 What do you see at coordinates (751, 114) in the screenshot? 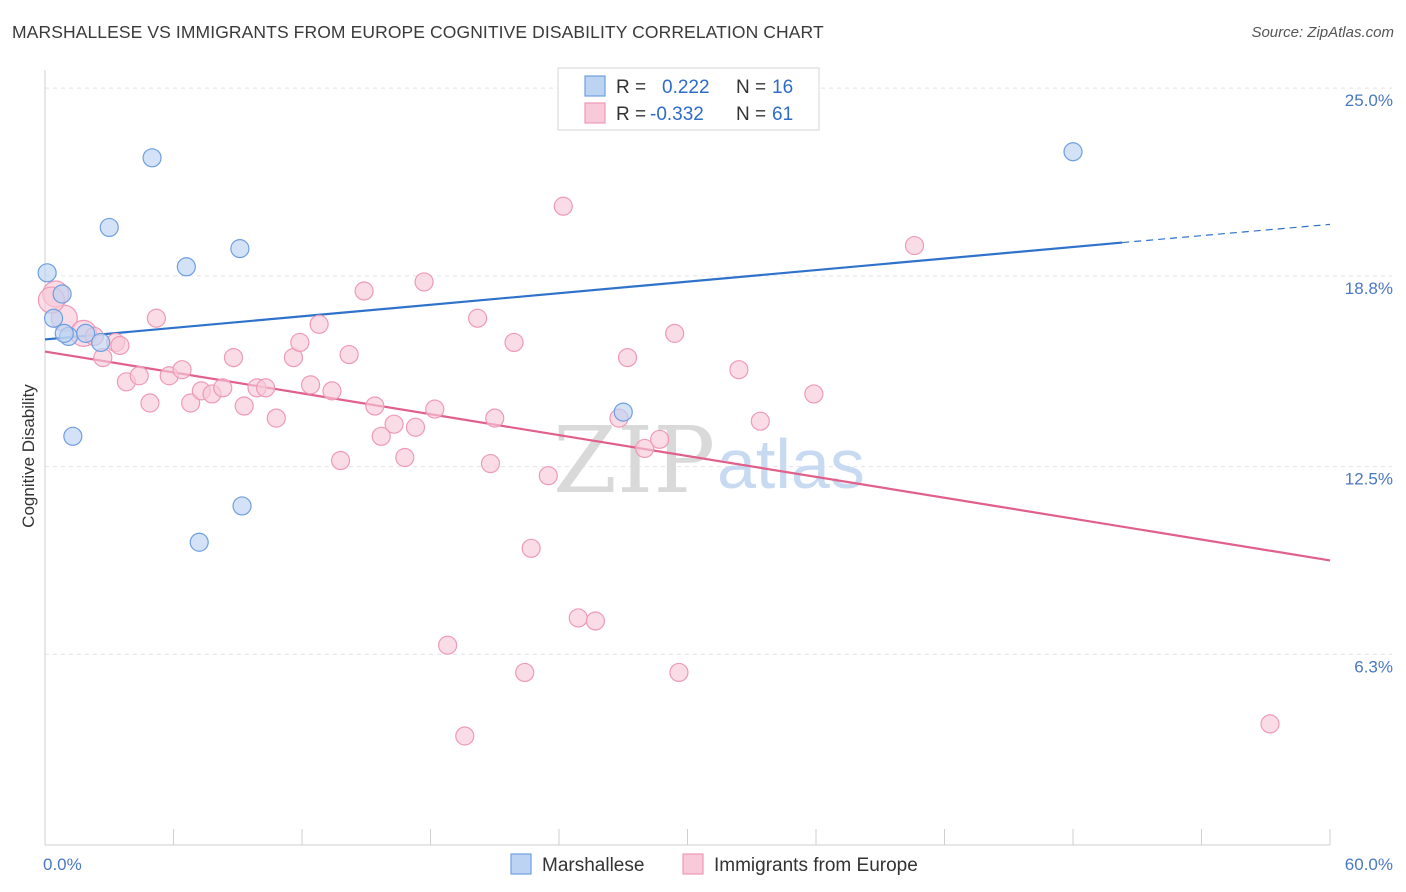
I see `legend-n-label-1: N =` at bounding box center [751, 114].